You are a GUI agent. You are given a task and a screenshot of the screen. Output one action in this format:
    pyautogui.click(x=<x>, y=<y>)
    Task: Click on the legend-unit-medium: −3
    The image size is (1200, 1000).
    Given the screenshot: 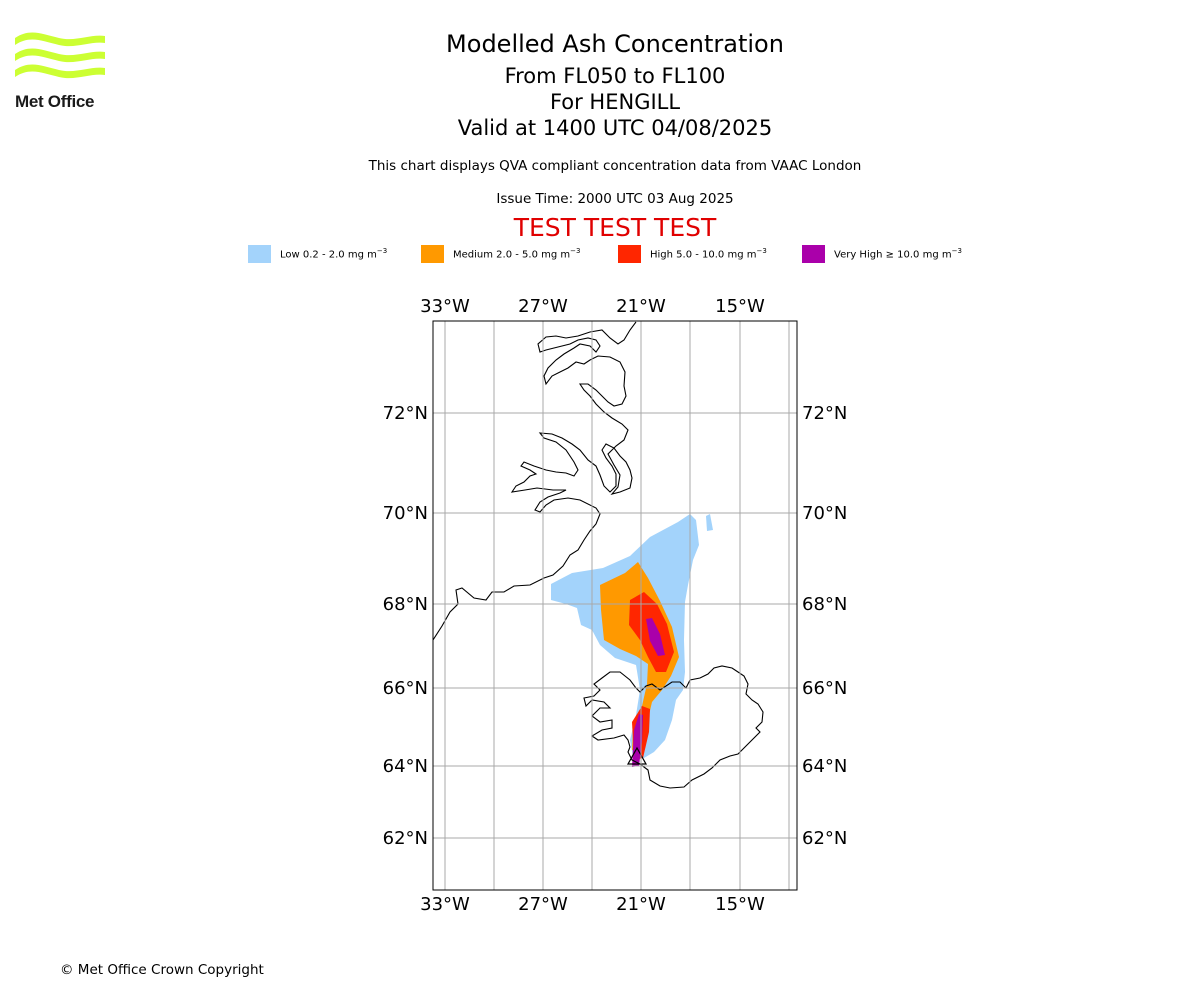 What is the action you would take?
    pyautogui.click(x=575, y=251)
    